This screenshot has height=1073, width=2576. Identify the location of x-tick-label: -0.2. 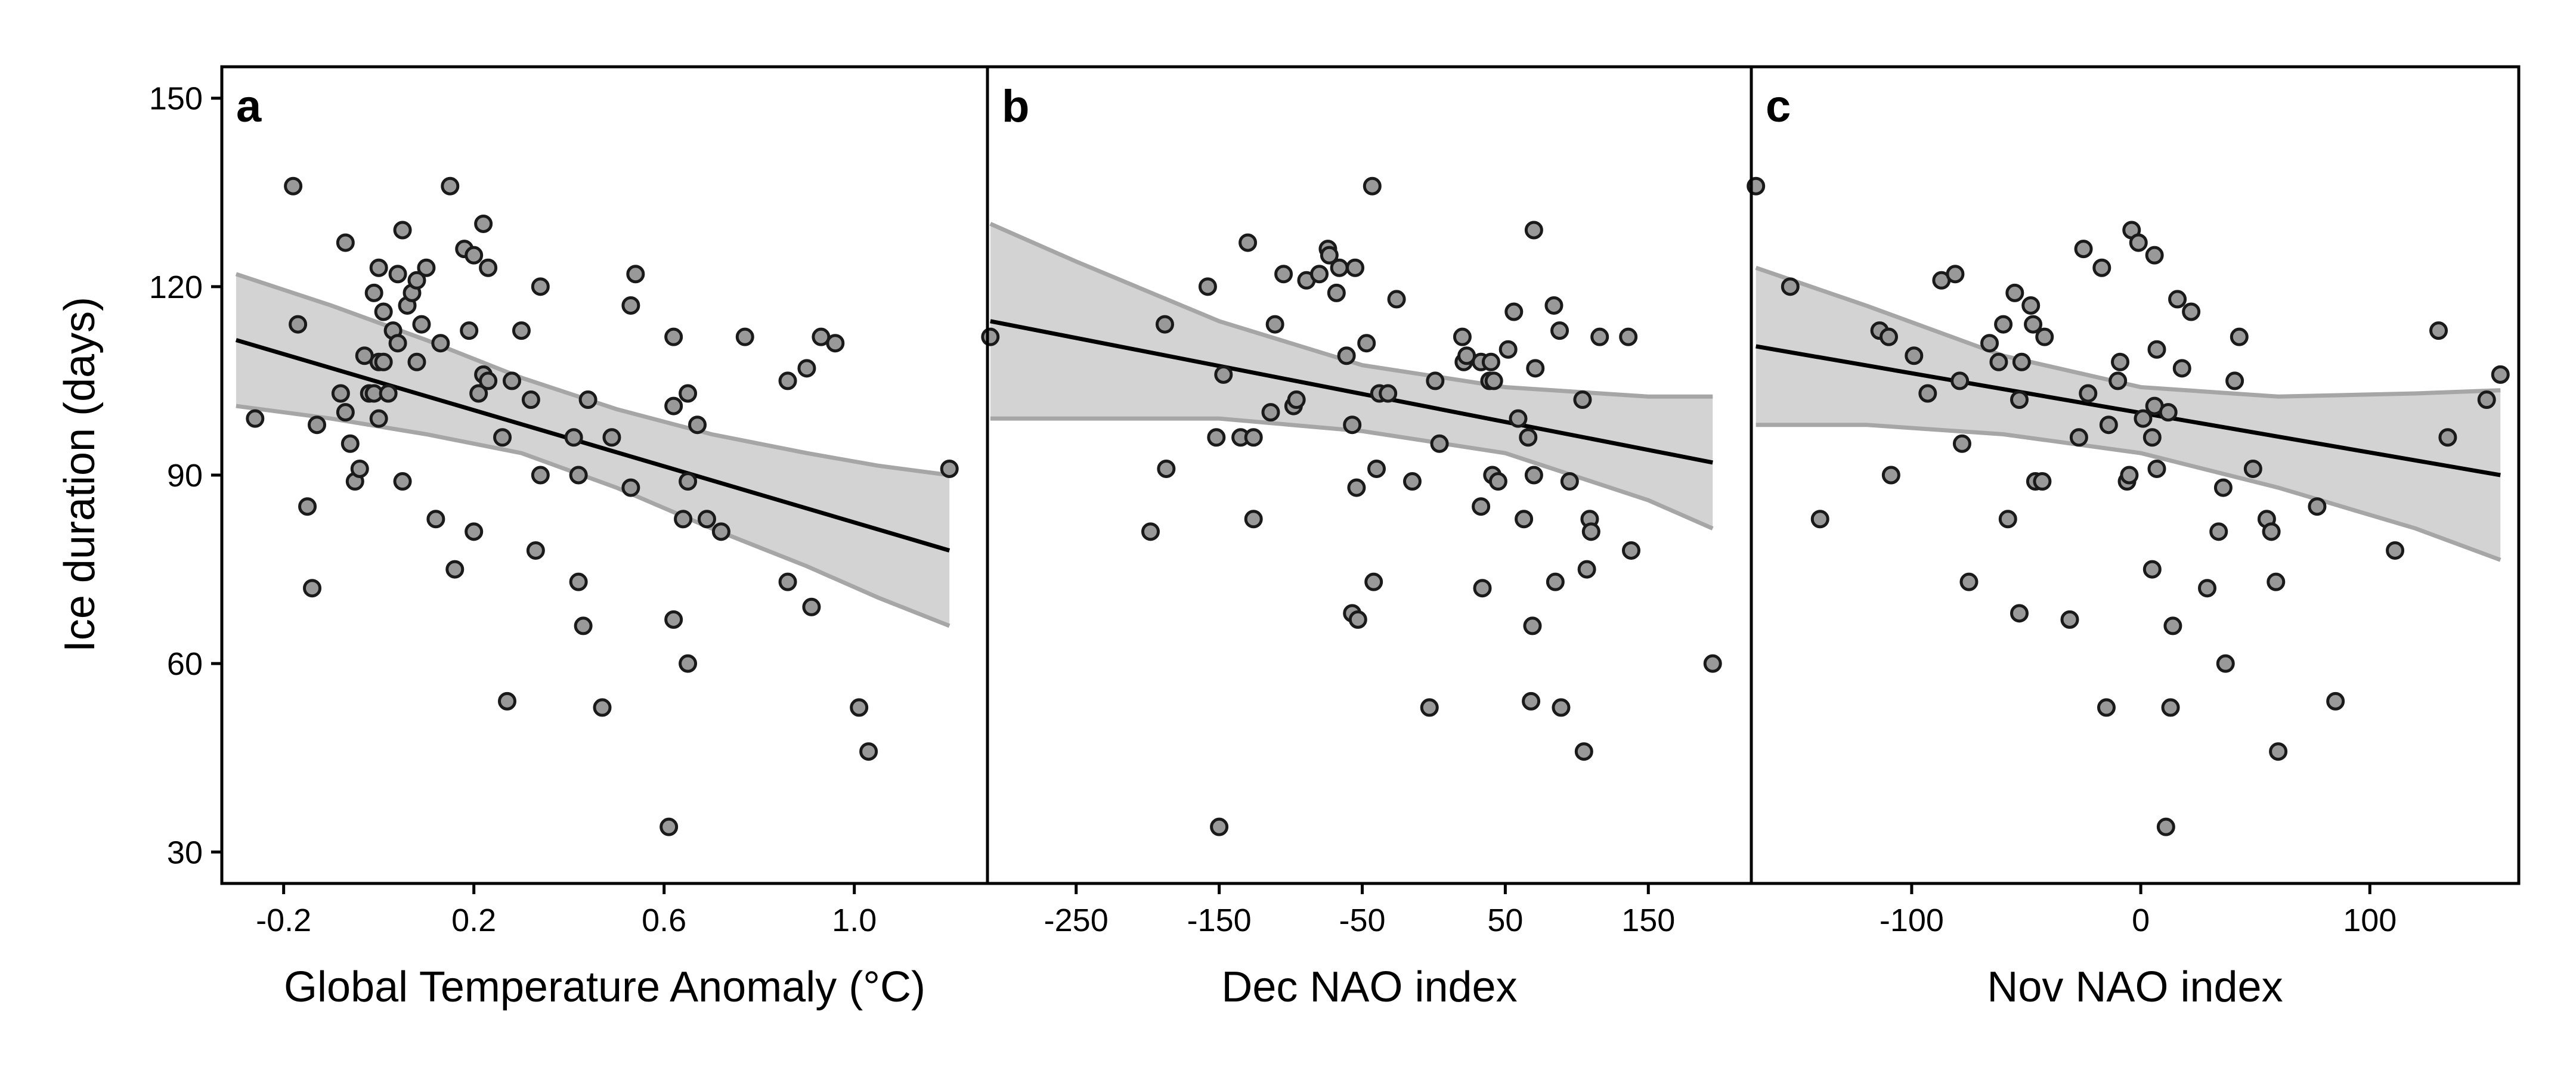
(284, 920).